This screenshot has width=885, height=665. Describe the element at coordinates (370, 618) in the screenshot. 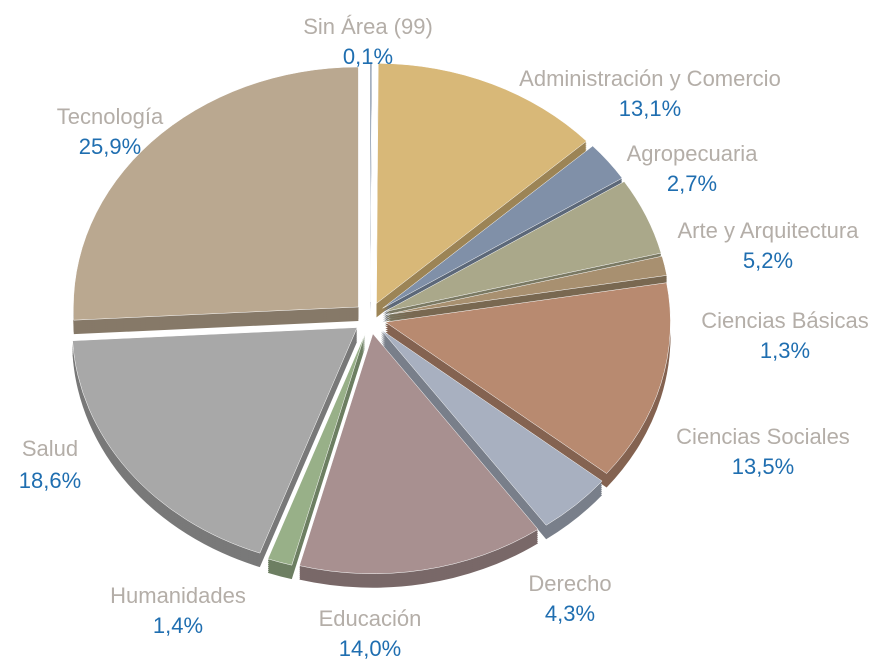

I see `slice-name: Educación` at that location.